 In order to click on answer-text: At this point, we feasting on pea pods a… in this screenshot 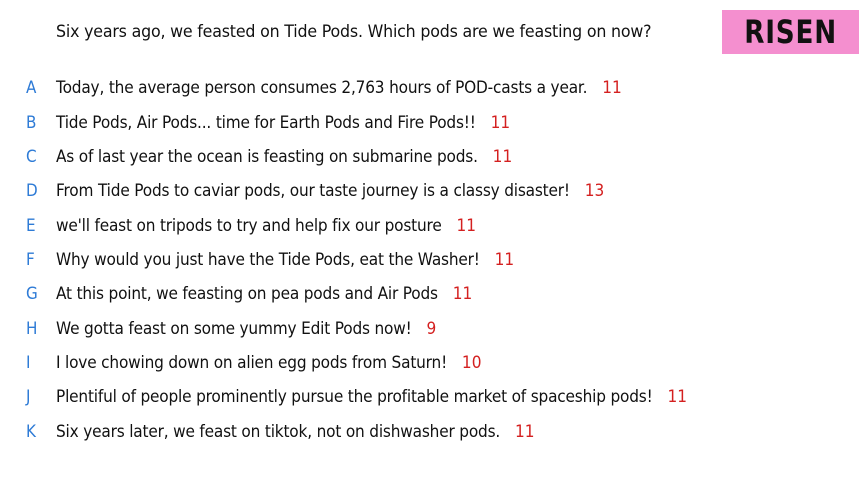, I will do `click(247, 293)`.